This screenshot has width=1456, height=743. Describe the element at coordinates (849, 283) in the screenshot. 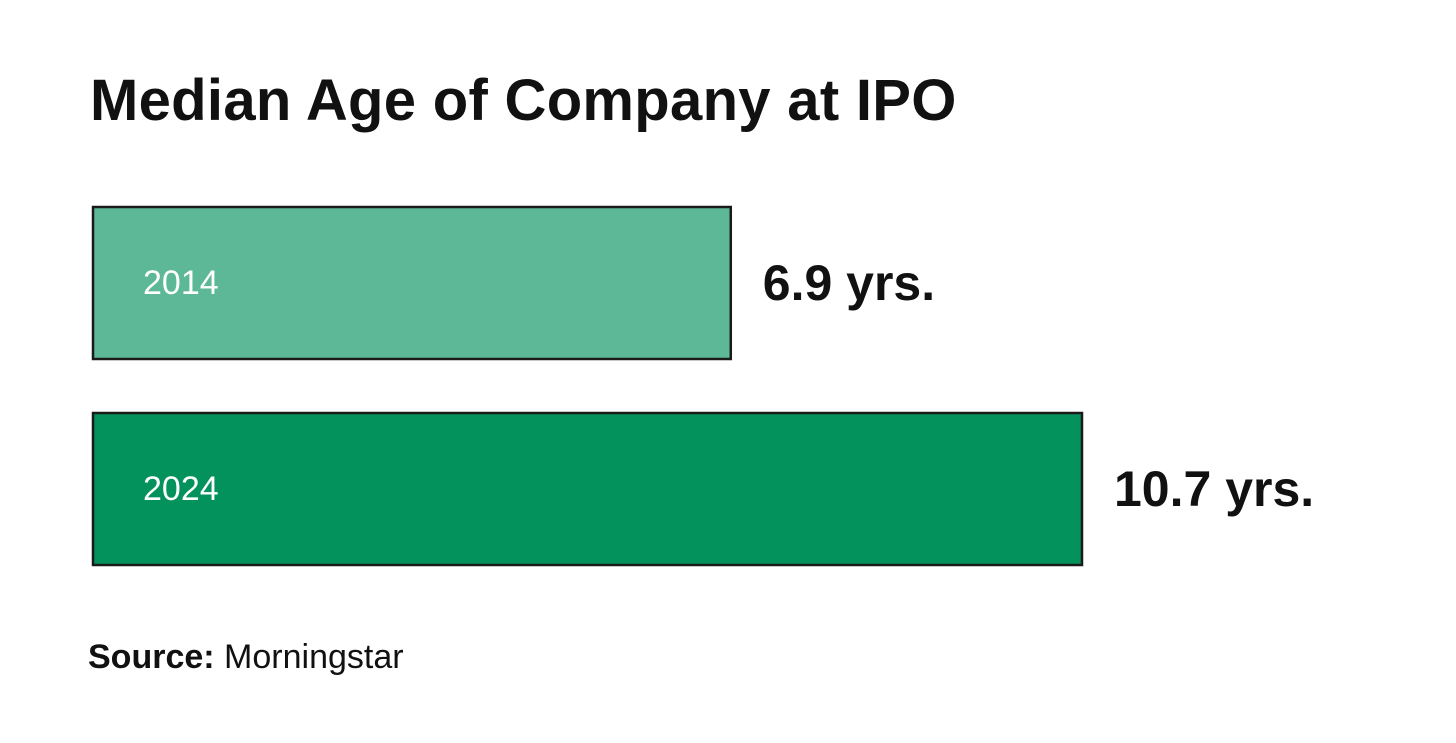

I see `value-label-2014: 6.9 yrs.` at that location.